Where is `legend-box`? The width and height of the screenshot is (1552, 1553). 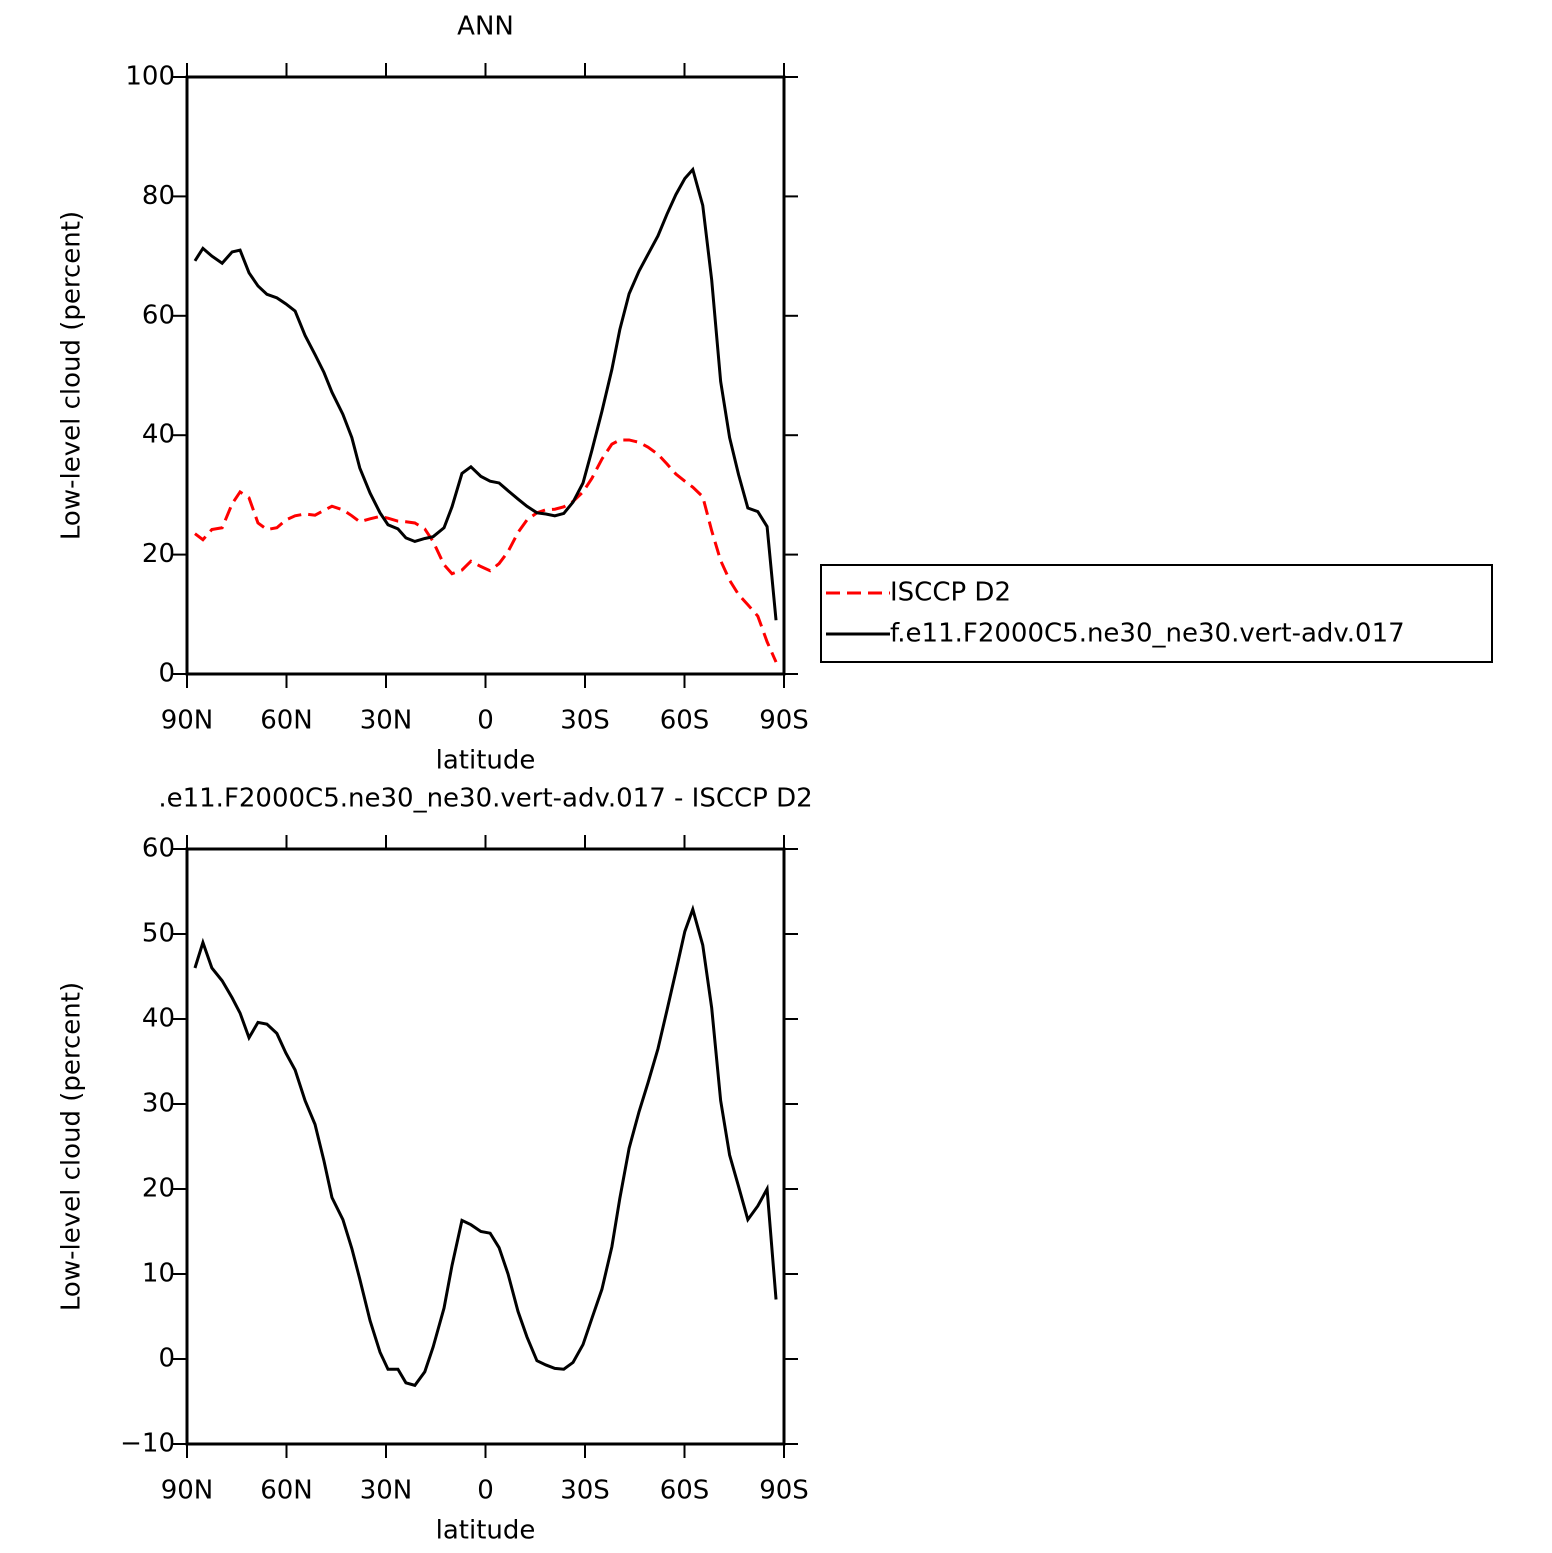
legend-box is located at coordinates (1156, 613).